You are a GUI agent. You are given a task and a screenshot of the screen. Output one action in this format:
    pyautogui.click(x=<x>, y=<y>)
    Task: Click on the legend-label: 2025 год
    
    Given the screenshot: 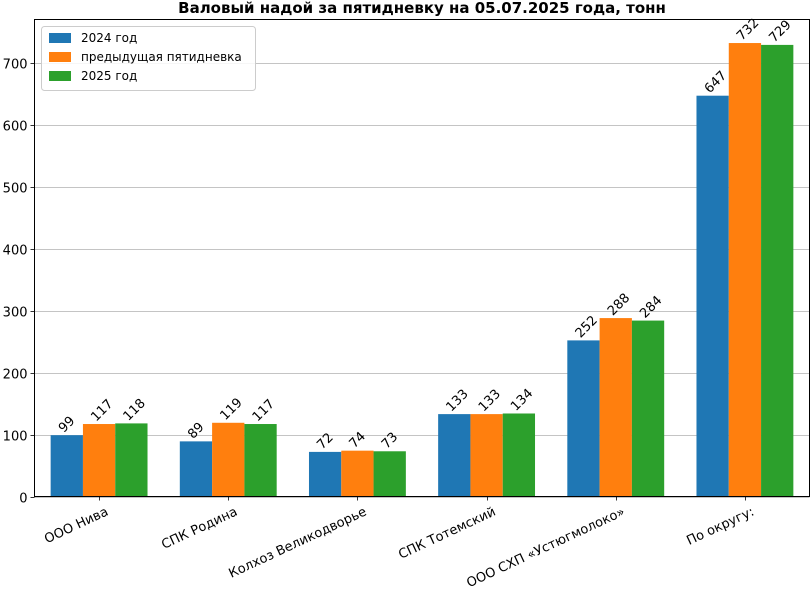 What is the action you would take?
    pyautogui.click(x=109, y=76)
    